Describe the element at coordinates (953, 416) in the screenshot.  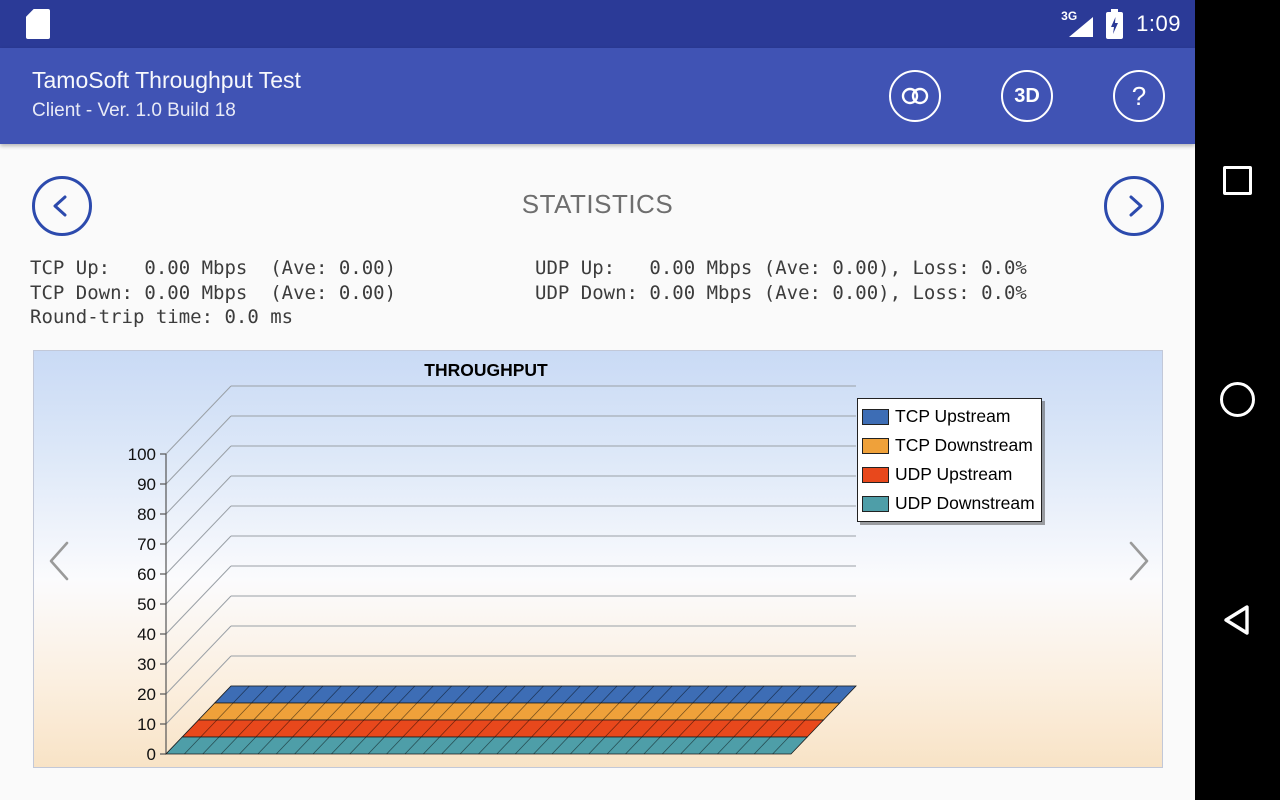
I see `legend-label: TCP Upstream` at that location.